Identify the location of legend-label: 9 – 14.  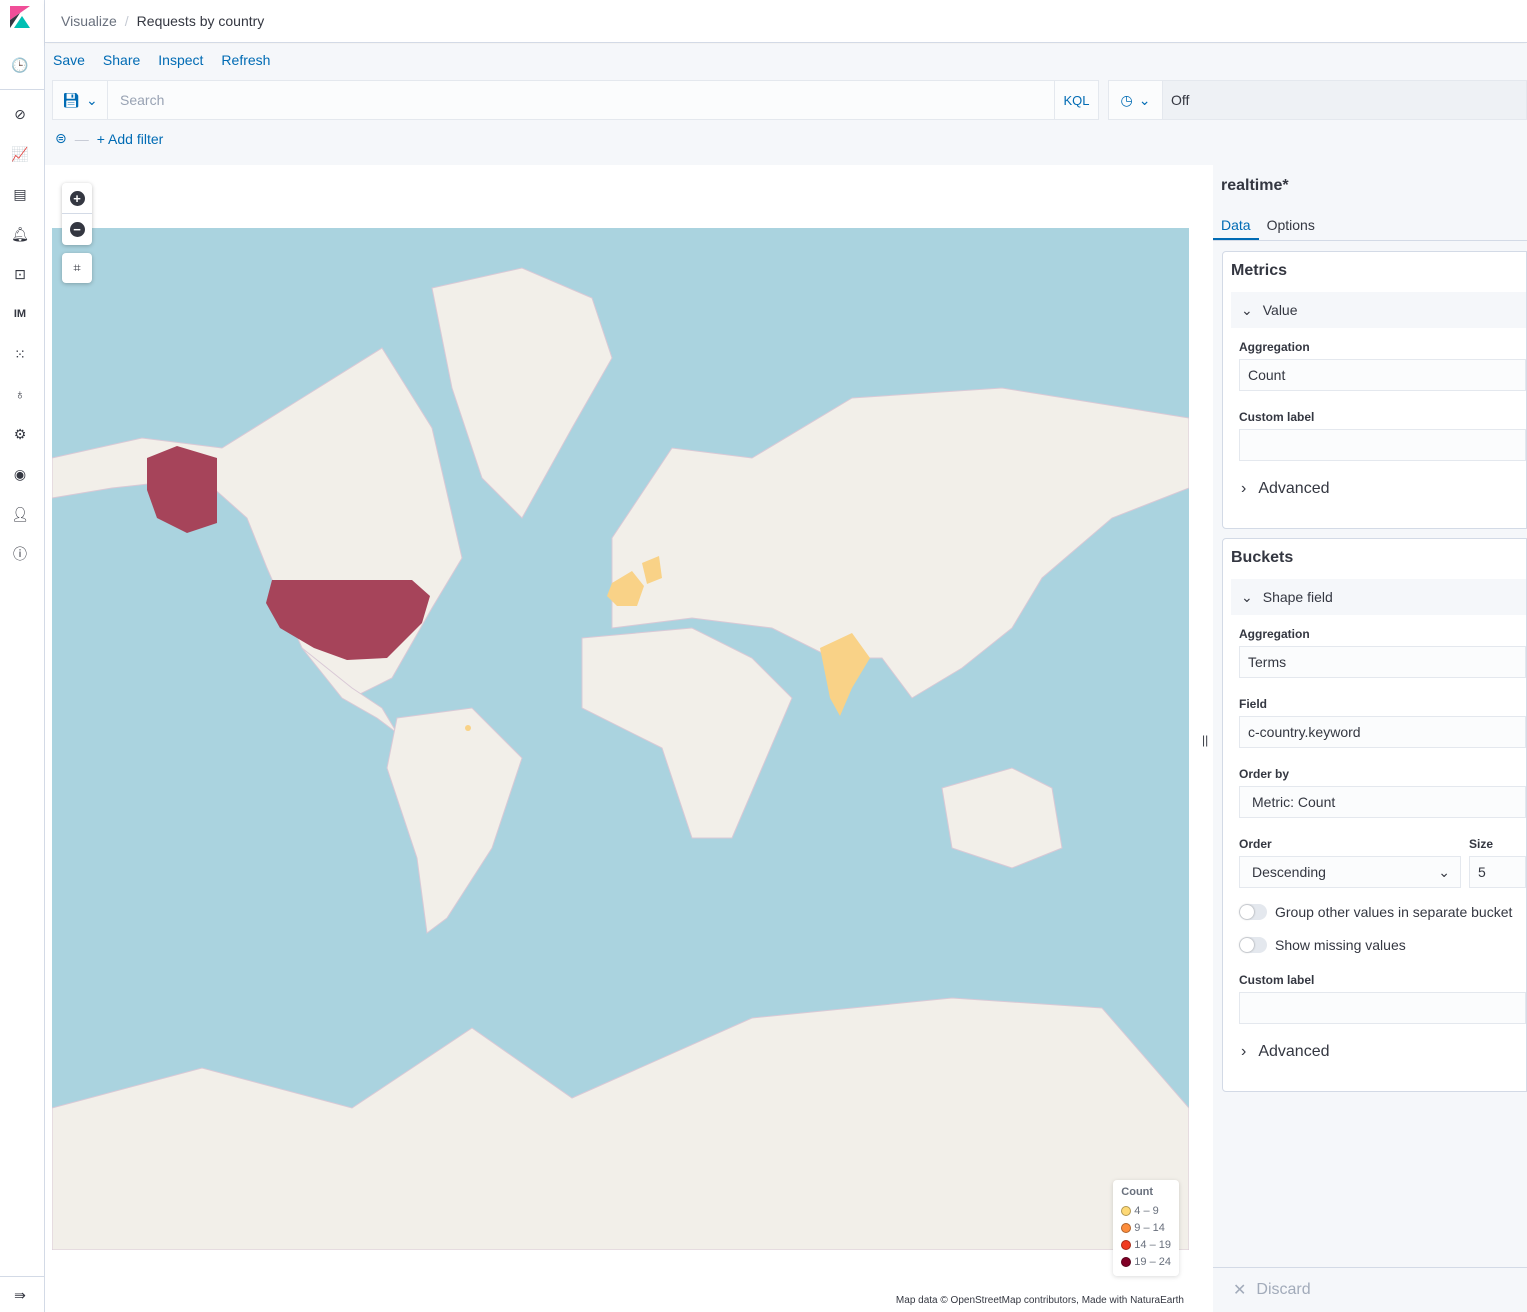
(1149, 1227).